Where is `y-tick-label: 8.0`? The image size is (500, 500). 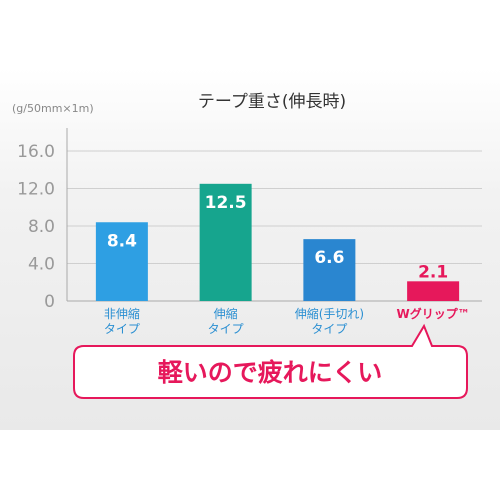
y-tick-label: 8.0 is located at coordinates (41, 227).